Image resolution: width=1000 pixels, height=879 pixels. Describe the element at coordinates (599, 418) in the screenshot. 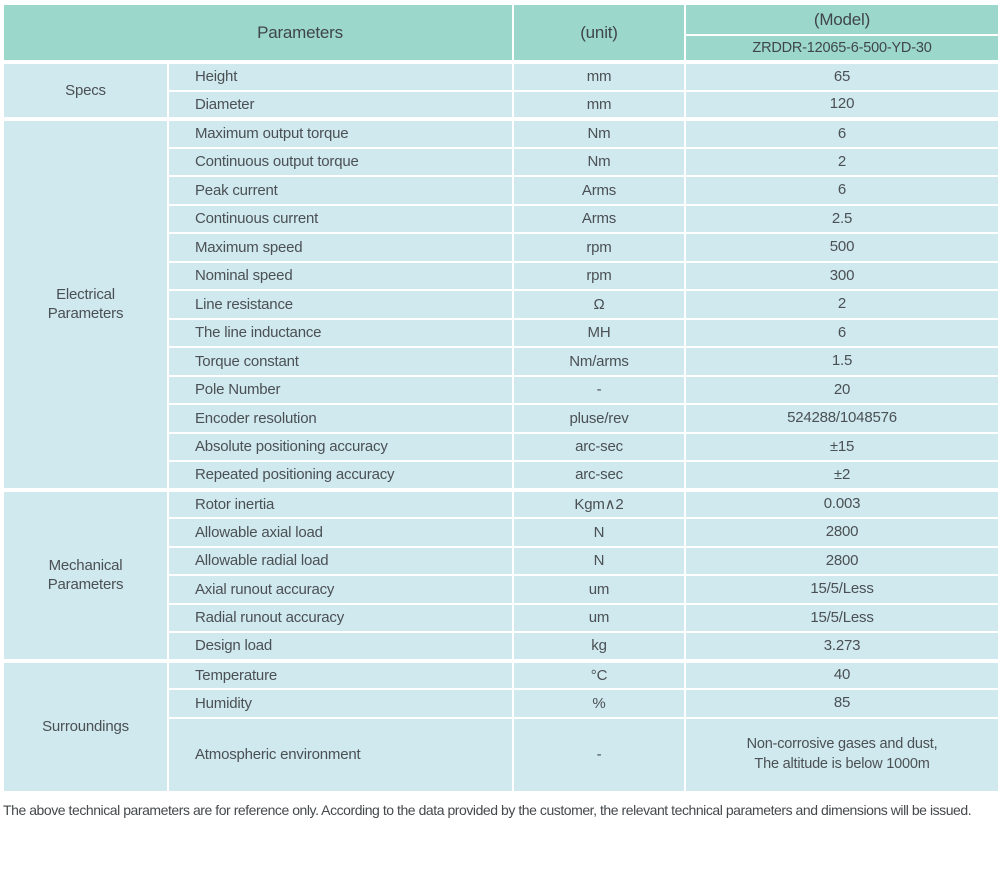

I see `param-unit: pluse/rev` at that location.